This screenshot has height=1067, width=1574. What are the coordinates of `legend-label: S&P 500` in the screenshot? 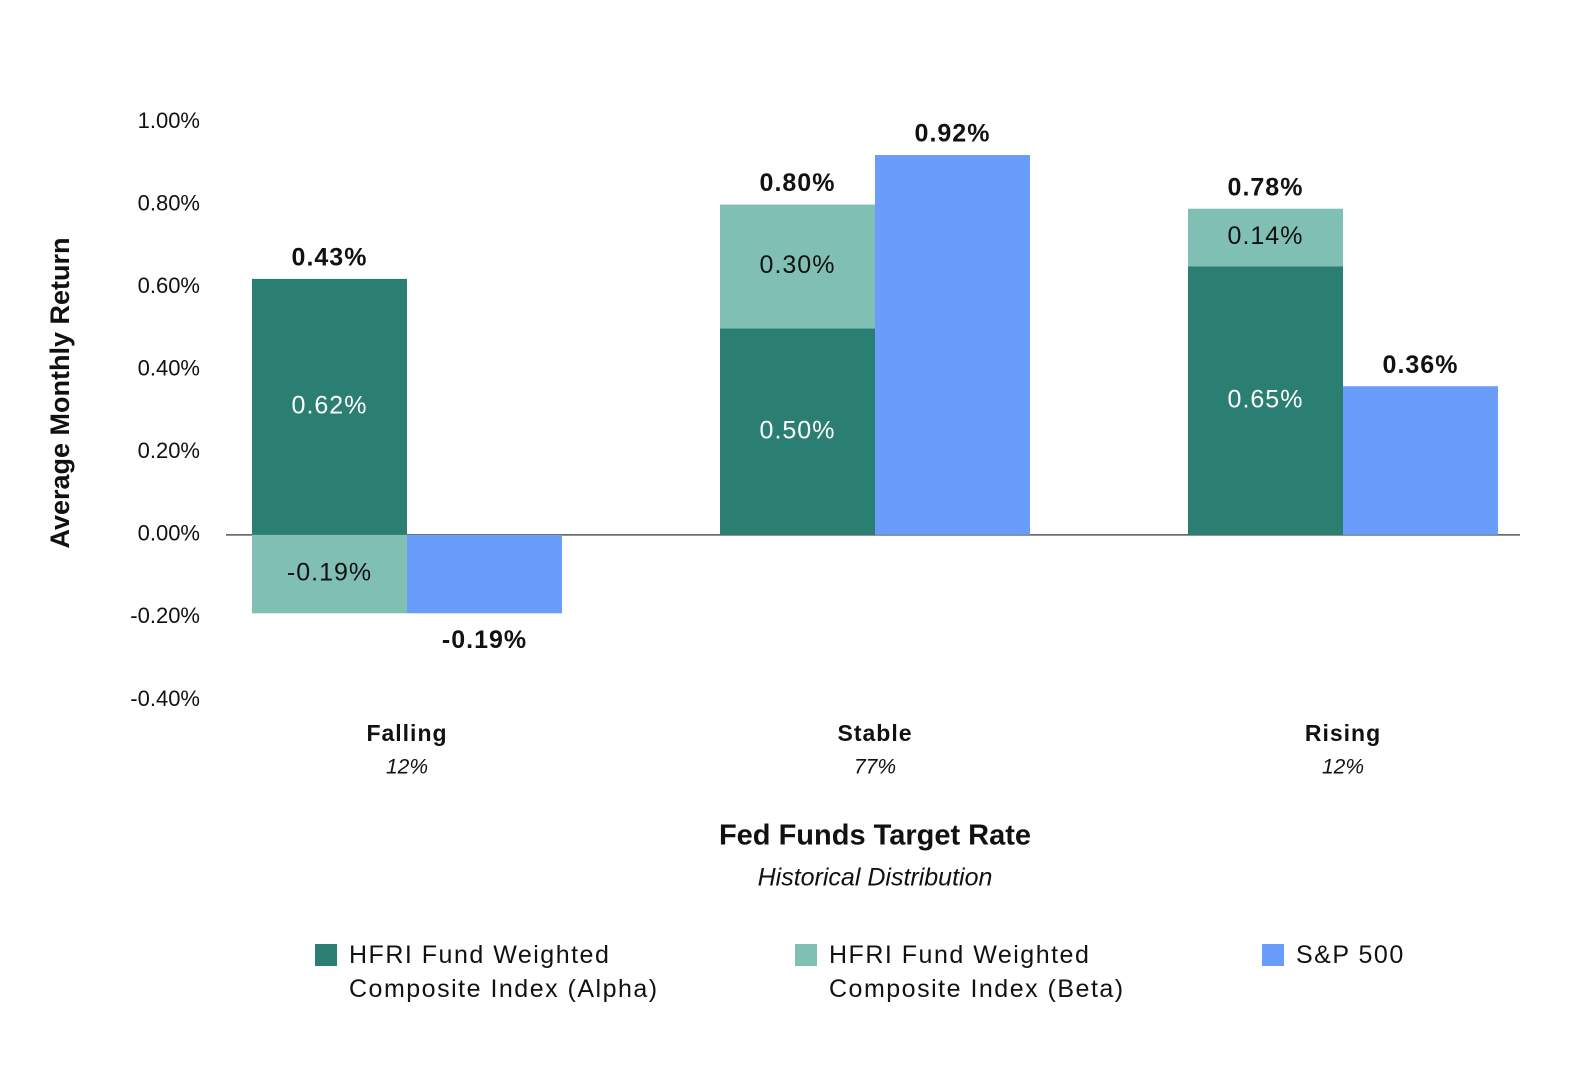 It's located at (1350, 955).